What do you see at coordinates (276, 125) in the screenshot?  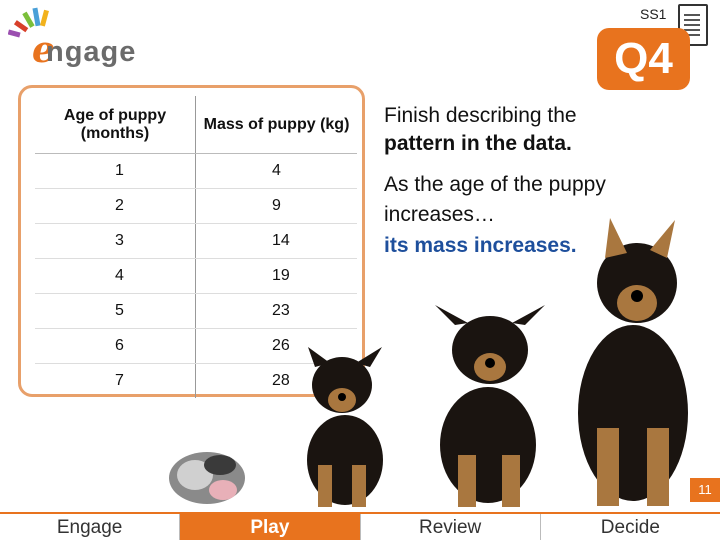 I see `column-header-mass: Mass of puppy (kg)` at bounding box center [276, 125].